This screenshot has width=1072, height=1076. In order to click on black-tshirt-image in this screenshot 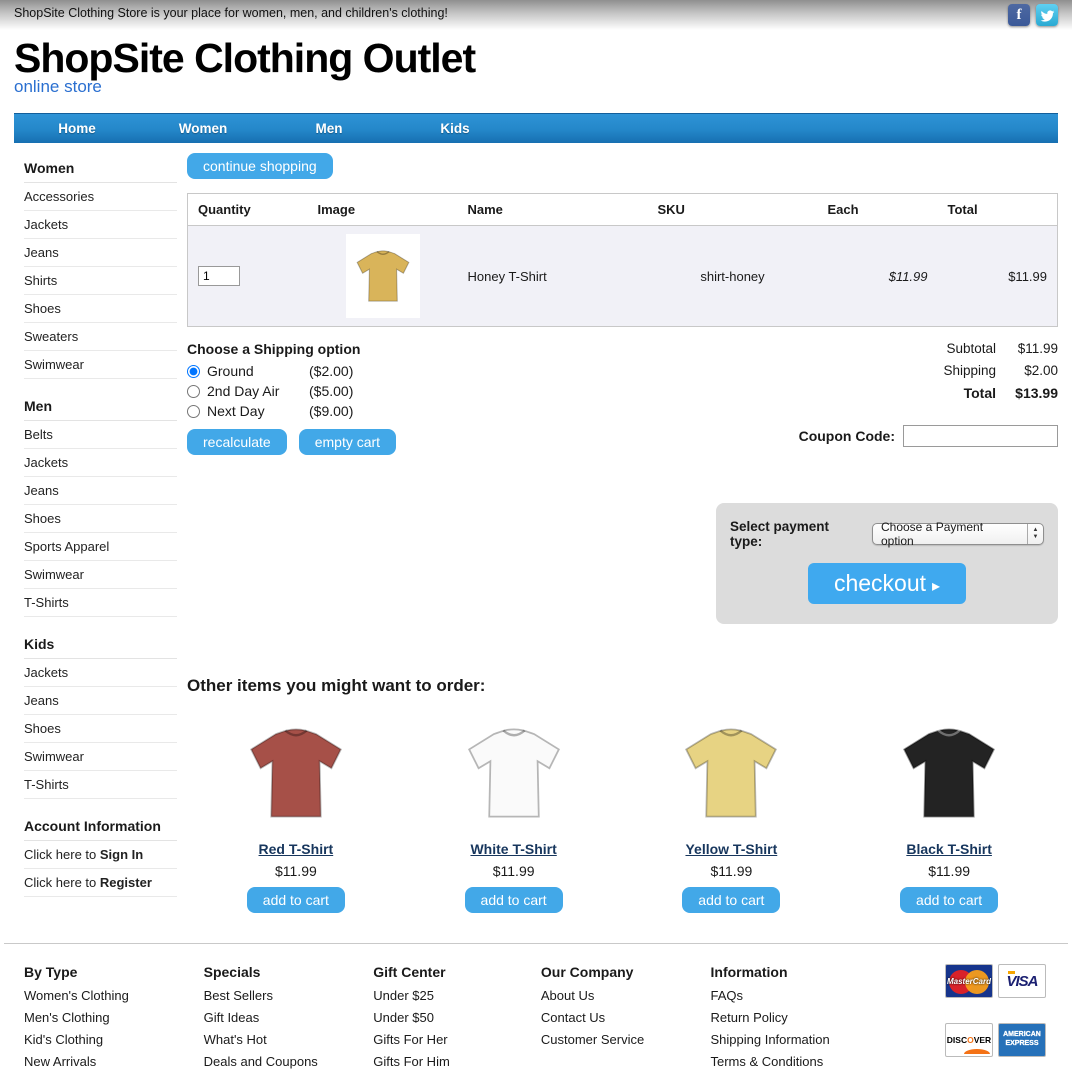, I will do `click(949, 773)`.